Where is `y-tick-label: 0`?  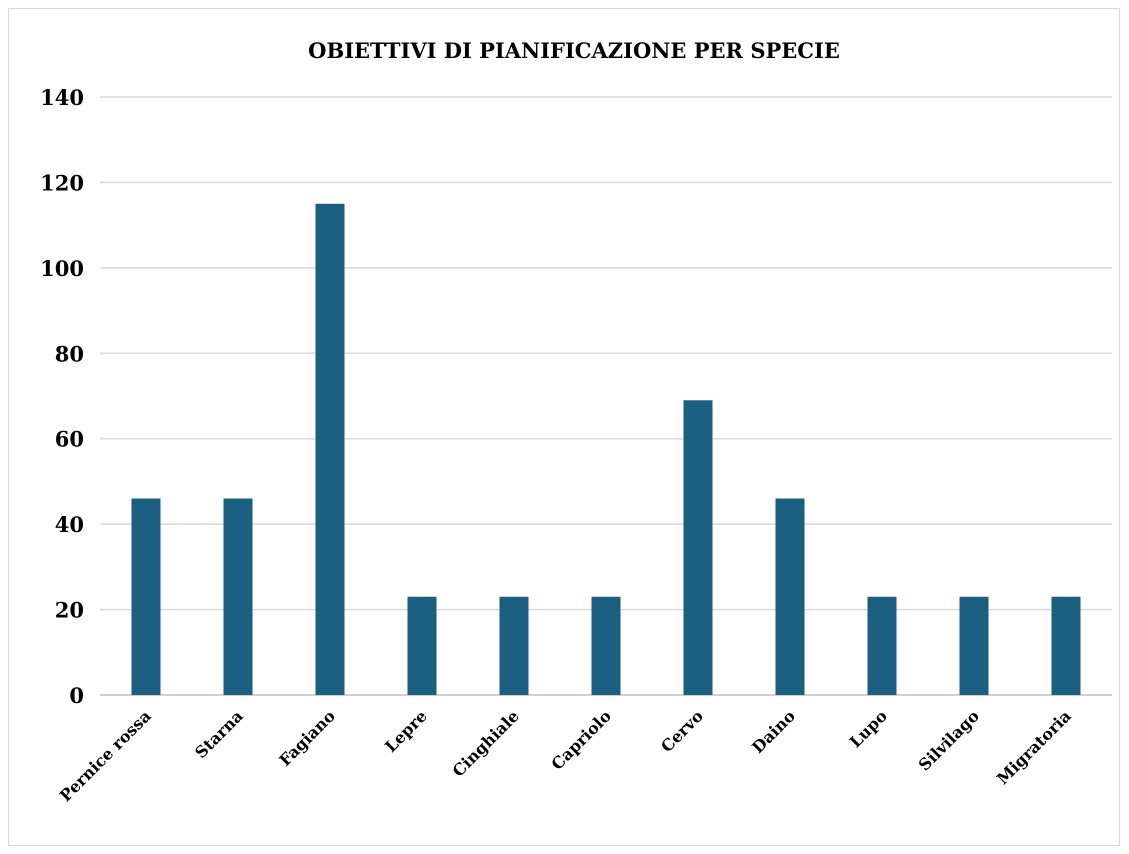 y-tick-label: 0 is located at coordinates (76, 695).